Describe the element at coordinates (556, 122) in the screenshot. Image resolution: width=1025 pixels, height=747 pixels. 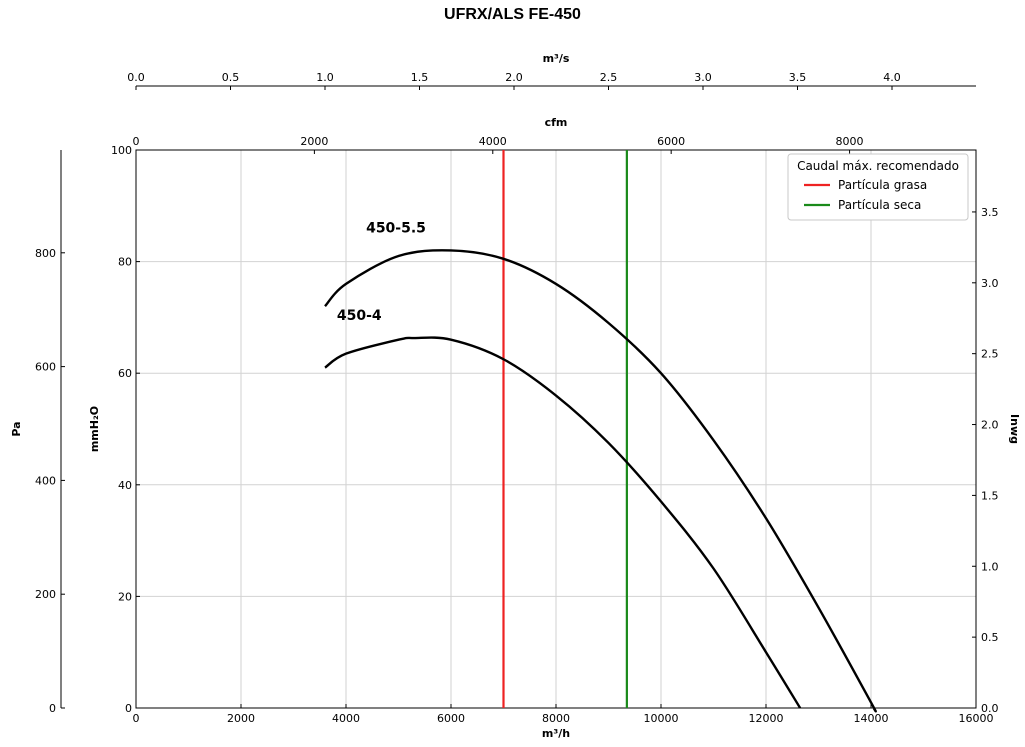
I see `cfm-axis-label: cfm` at that location.